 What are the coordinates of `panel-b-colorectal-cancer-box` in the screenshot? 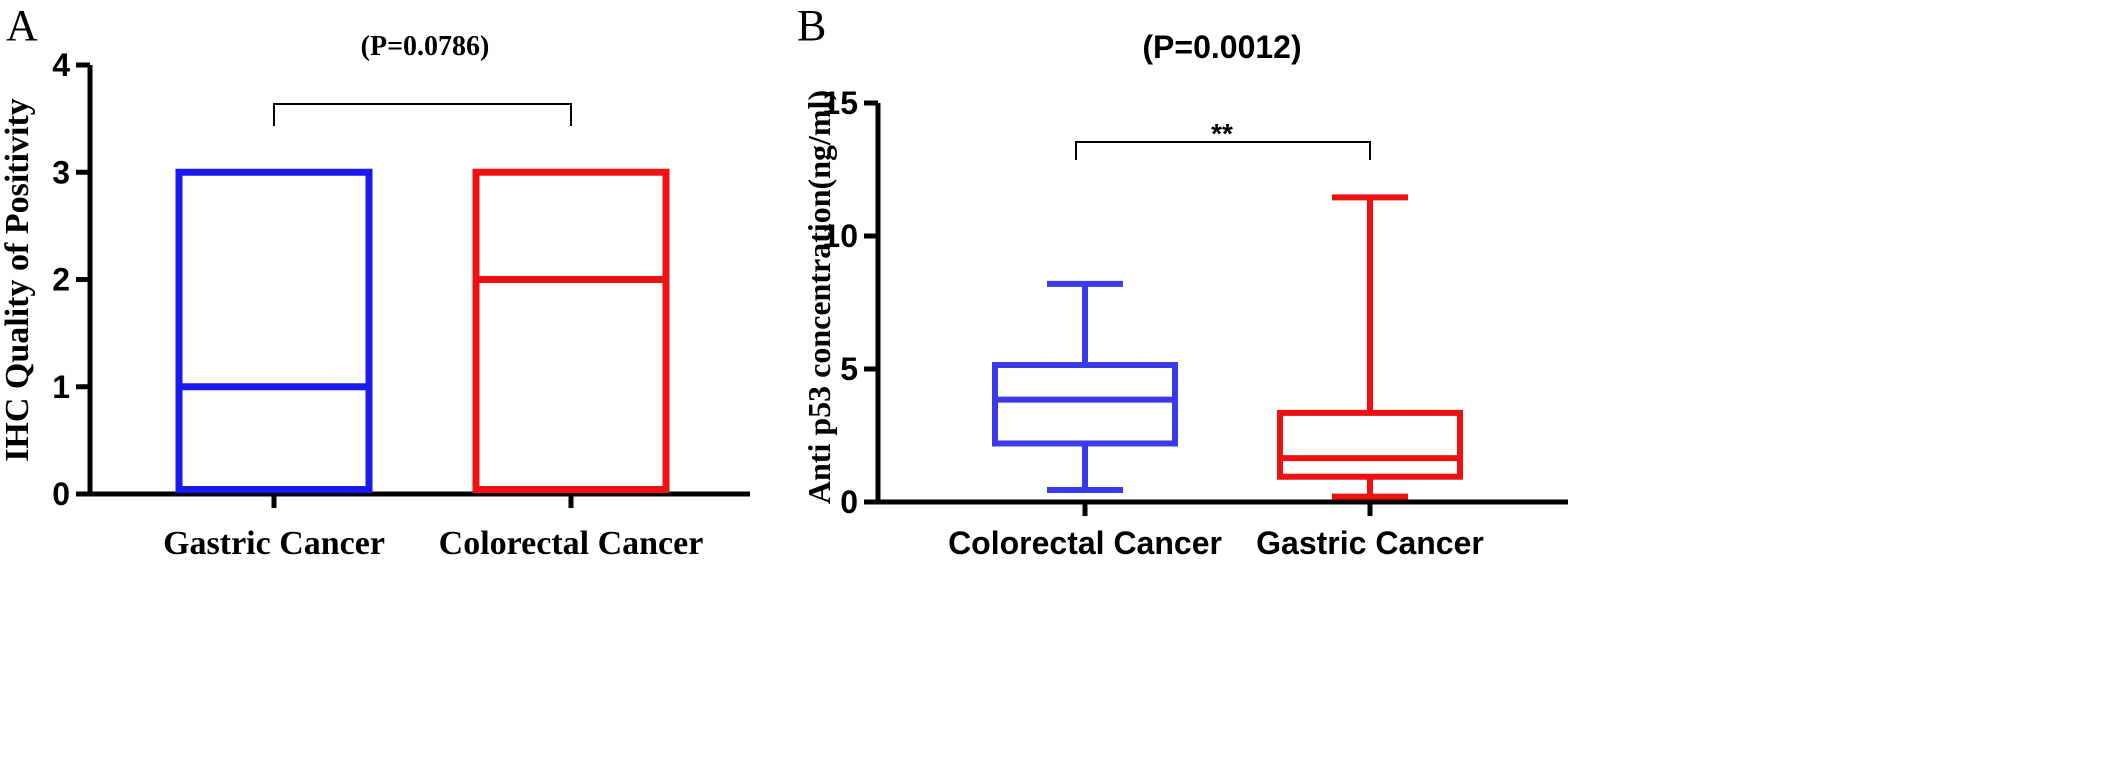 It's located at (1085, 404).